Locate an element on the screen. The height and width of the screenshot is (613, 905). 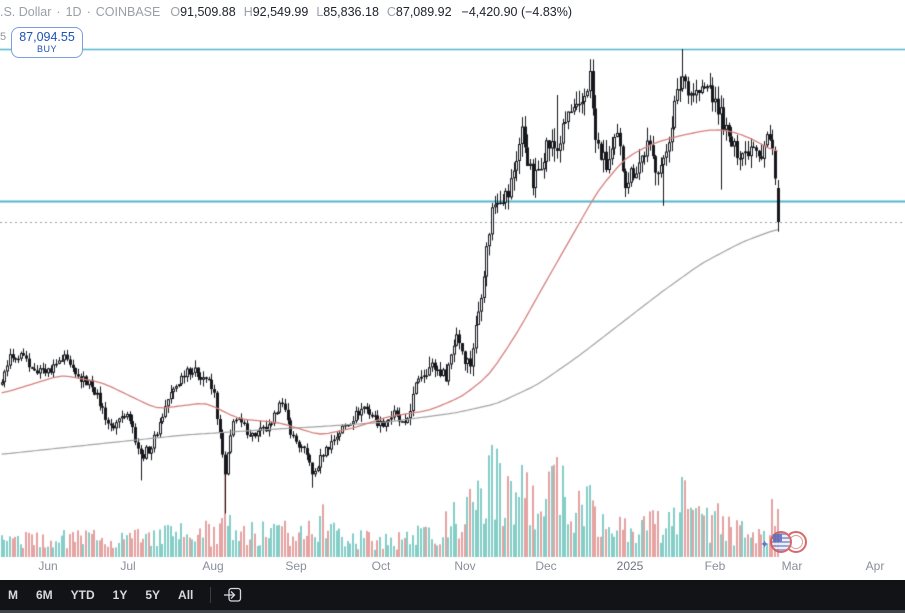
low-value: 85,836.18 is located at coordinates (351, 12).